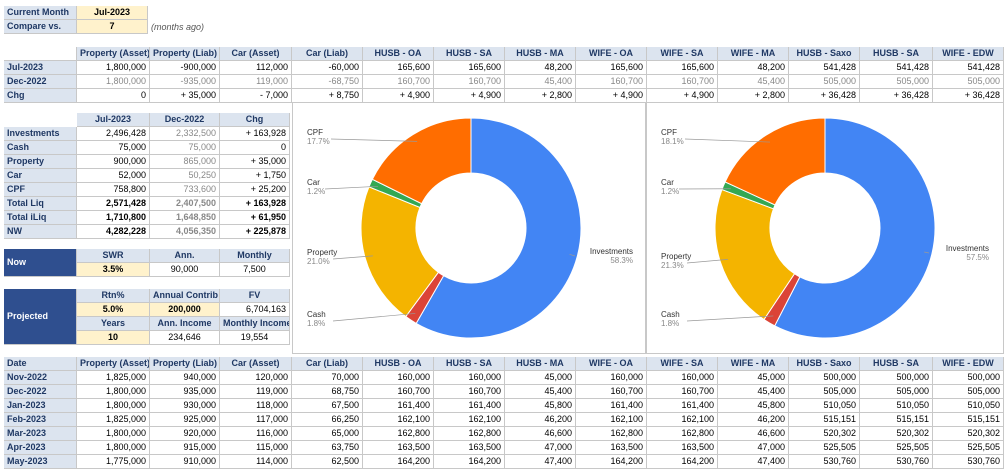  What do you see at coordinates (611, 364) in the screenshot?
I see `history-header-cell: WIFE - OA` at bounding box center [611, 364].